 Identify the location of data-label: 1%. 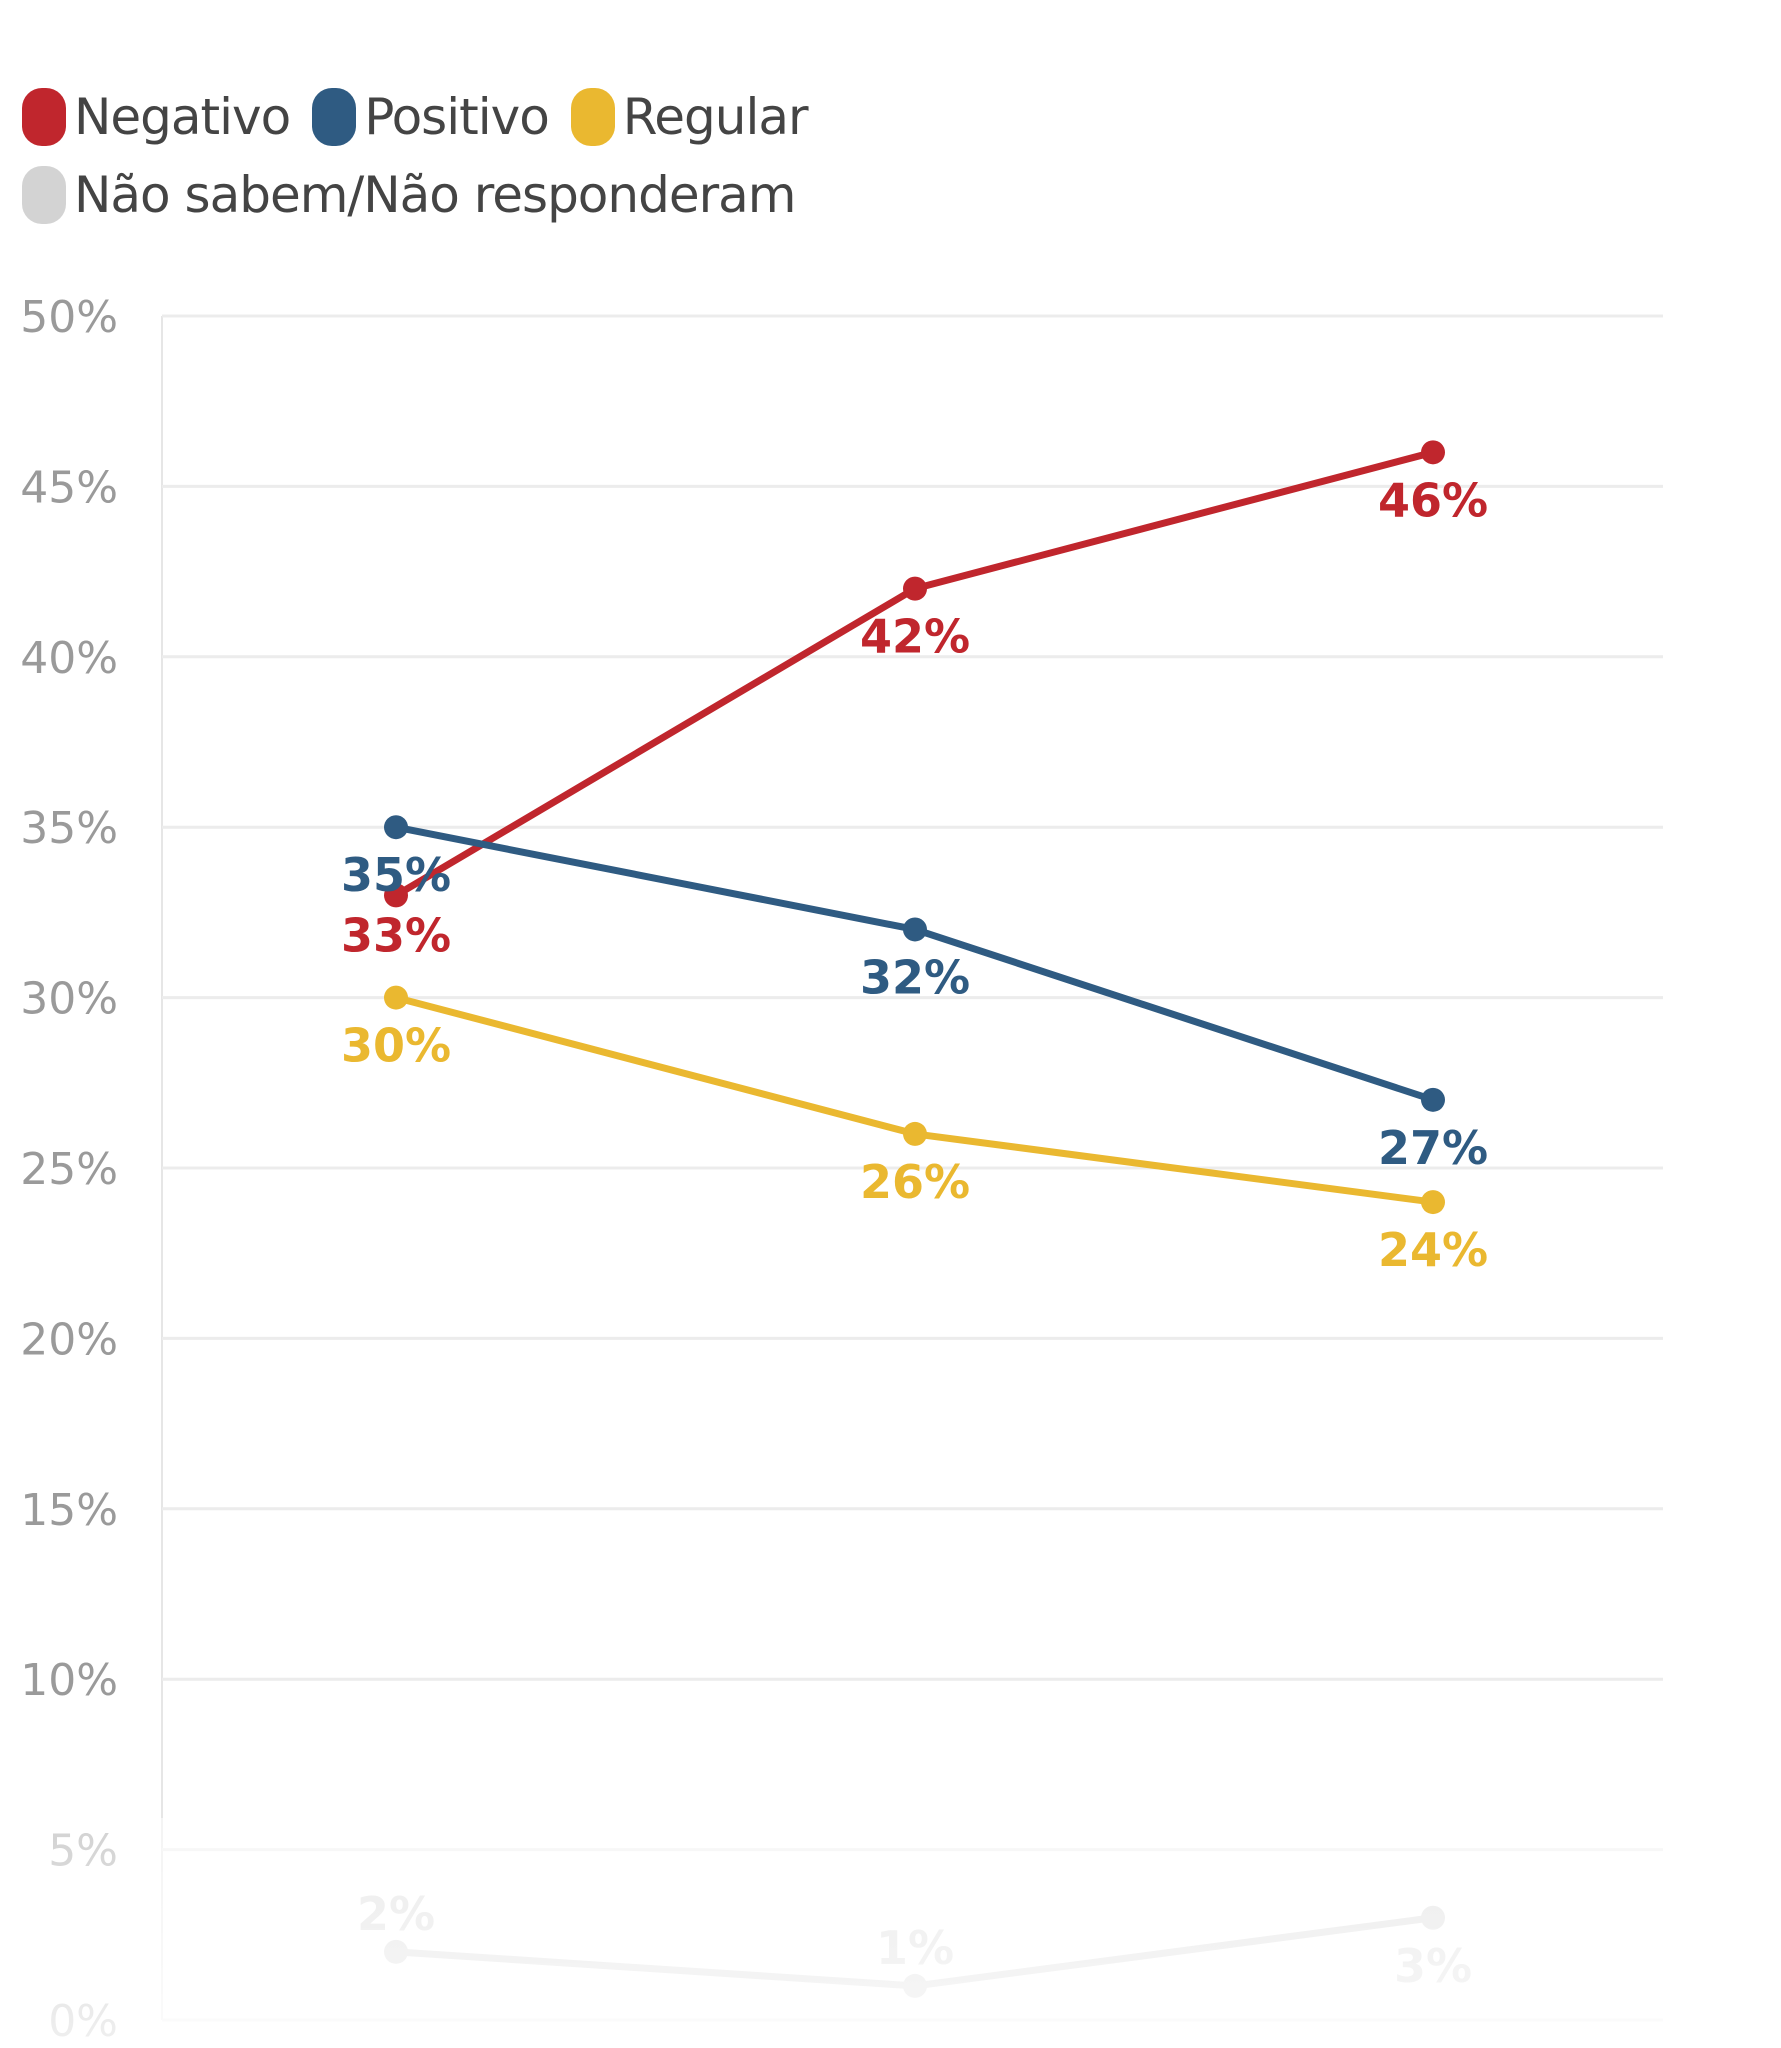
(915, 1948).